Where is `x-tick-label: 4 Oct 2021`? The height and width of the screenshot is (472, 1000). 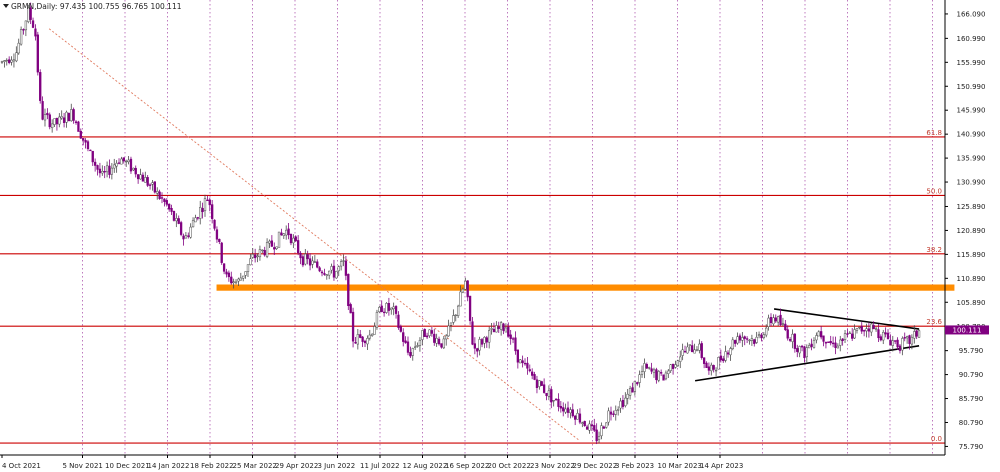 x-tick-label: 4 Oct 2021 is located at coordinates (21, 466).